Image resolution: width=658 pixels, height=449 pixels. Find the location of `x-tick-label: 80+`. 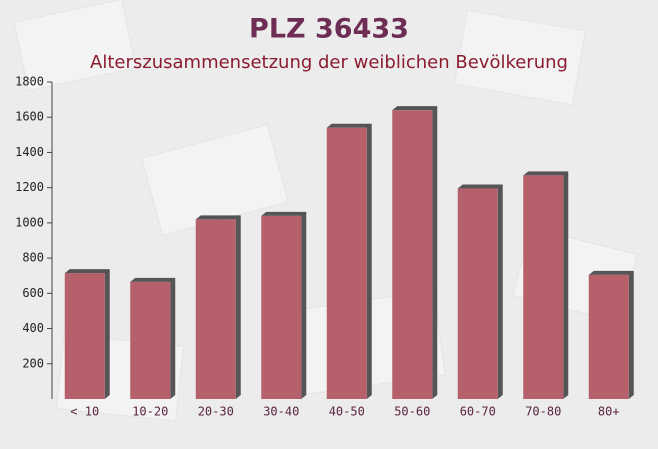

x-tick-label: 80+ is located at coordinates (609, 412).